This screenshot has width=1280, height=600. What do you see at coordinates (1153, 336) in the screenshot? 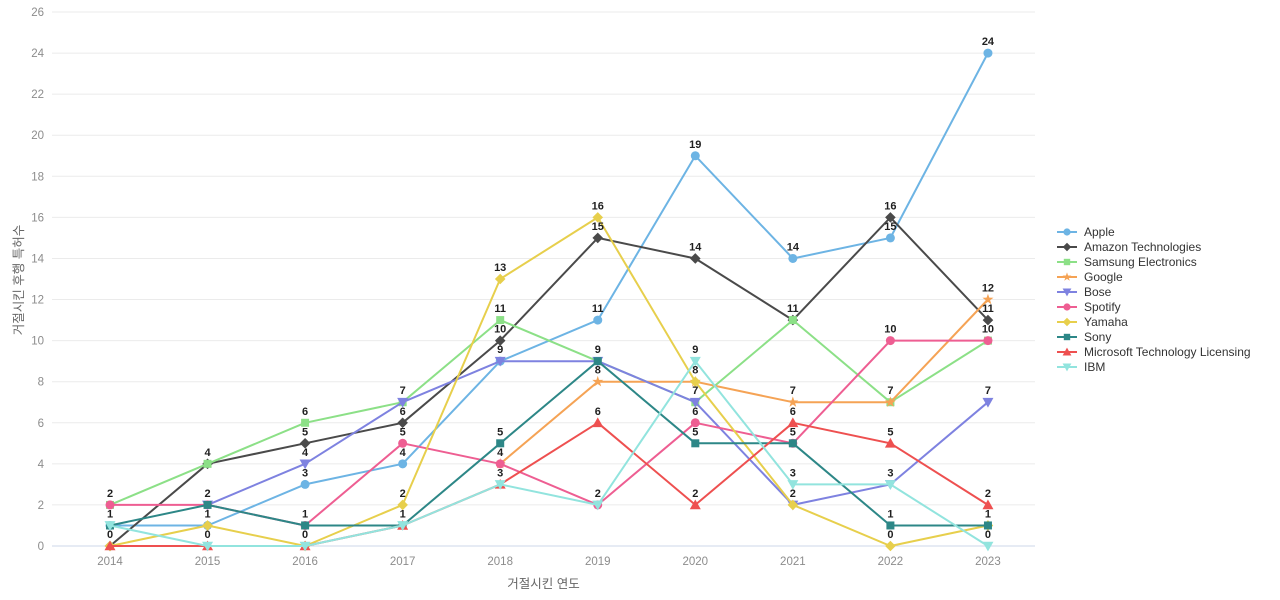
I see `legend-item-sony: Sony` at bounding box center [1153, 336].